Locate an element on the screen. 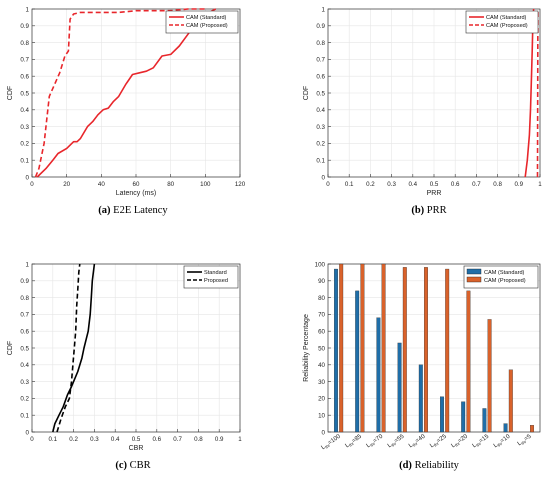  reliability-ytick-label: 20 is located at coordinates (321, 399).